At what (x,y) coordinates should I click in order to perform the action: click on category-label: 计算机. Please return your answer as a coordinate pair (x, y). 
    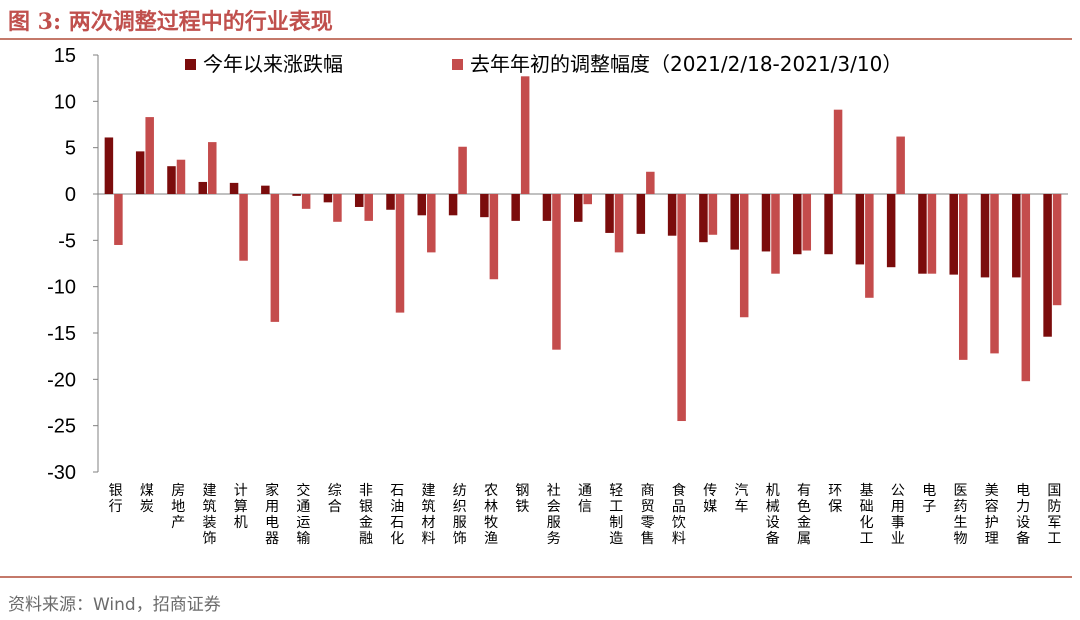
    Looking at the image, I should click on (241, 507).